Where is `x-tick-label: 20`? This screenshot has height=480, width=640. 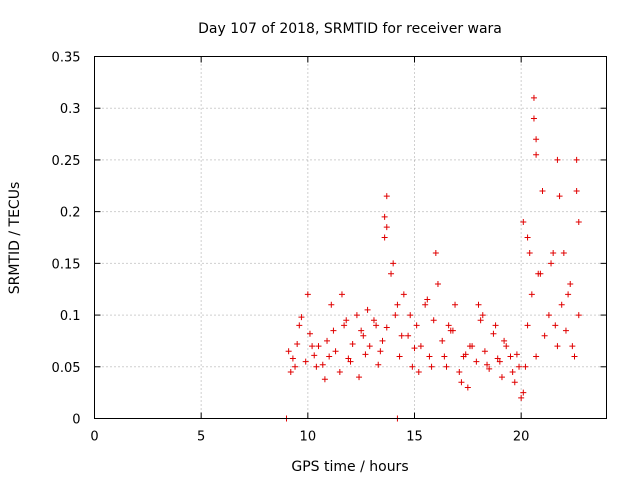
x-tick-label: 20 is located at coordinates (521, 437).